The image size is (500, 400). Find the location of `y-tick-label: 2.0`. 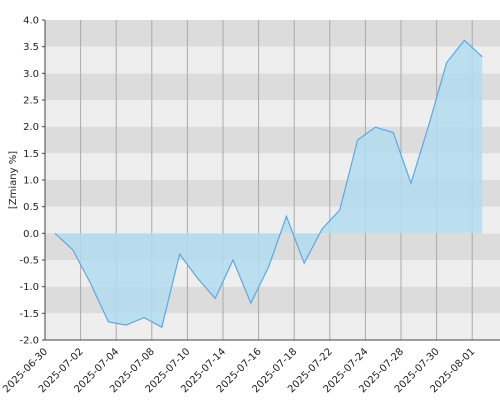

y-tick-label: 2.0 is located at coordinates (31, 127).